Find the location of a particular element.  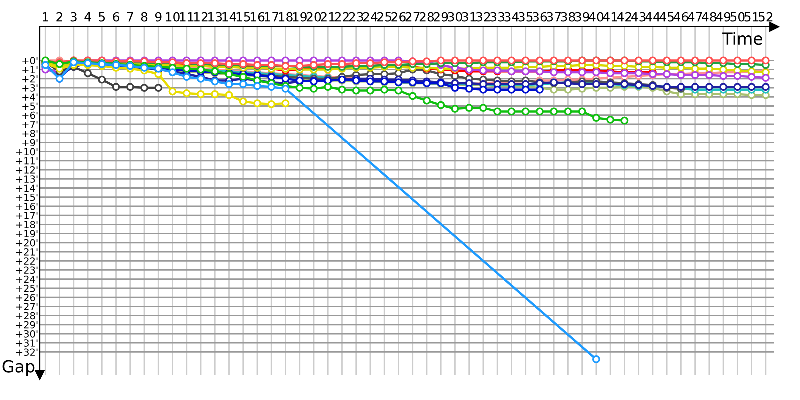

y-tick-label: +16' is located at coordinates (27, 206).